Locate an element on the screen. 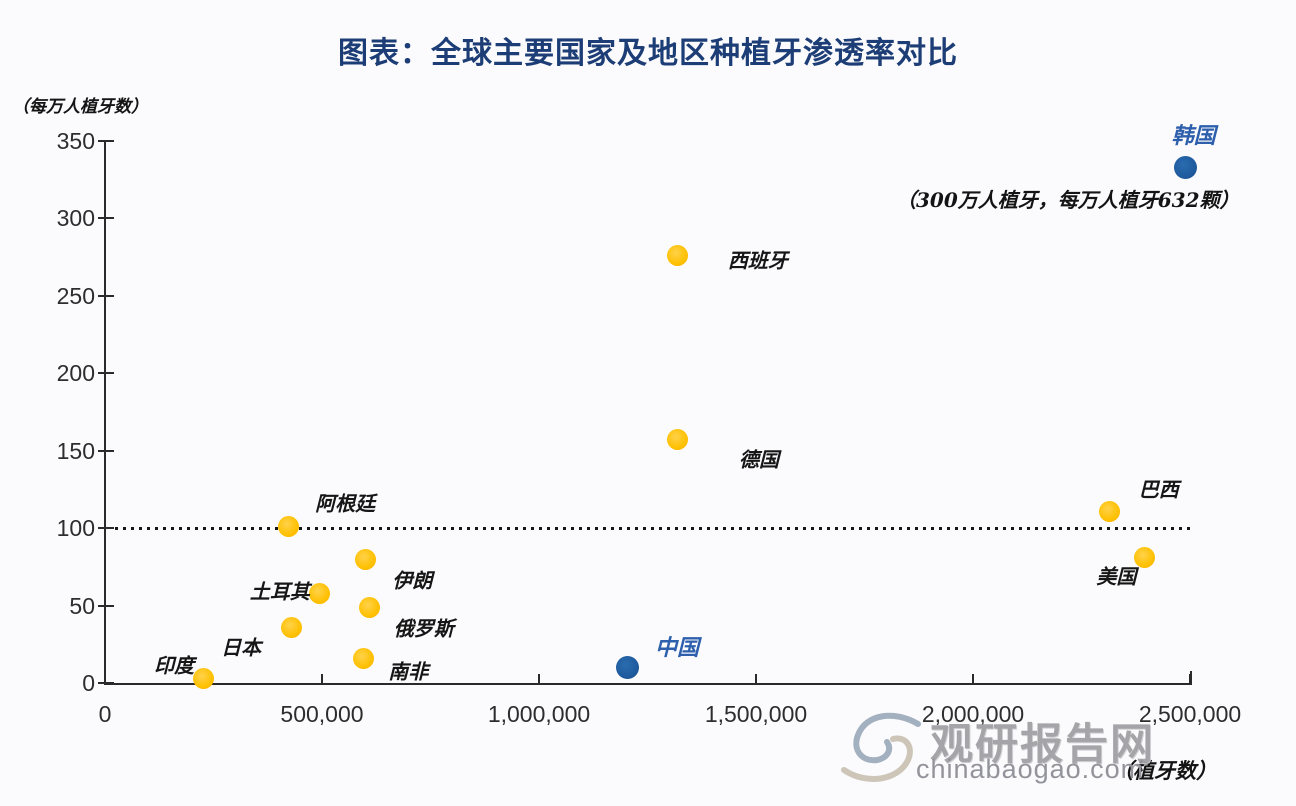  y-tick-label: 350 is located at coordinates (75, 141).